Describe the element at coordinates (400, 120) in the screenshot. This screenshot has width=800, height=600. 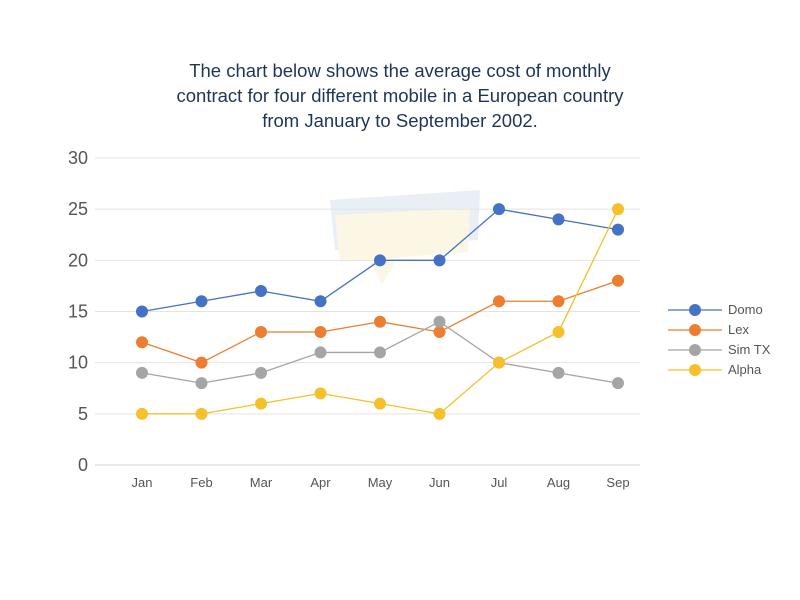
I see `chart-title-line-3: from January to September 2002.` at that location.